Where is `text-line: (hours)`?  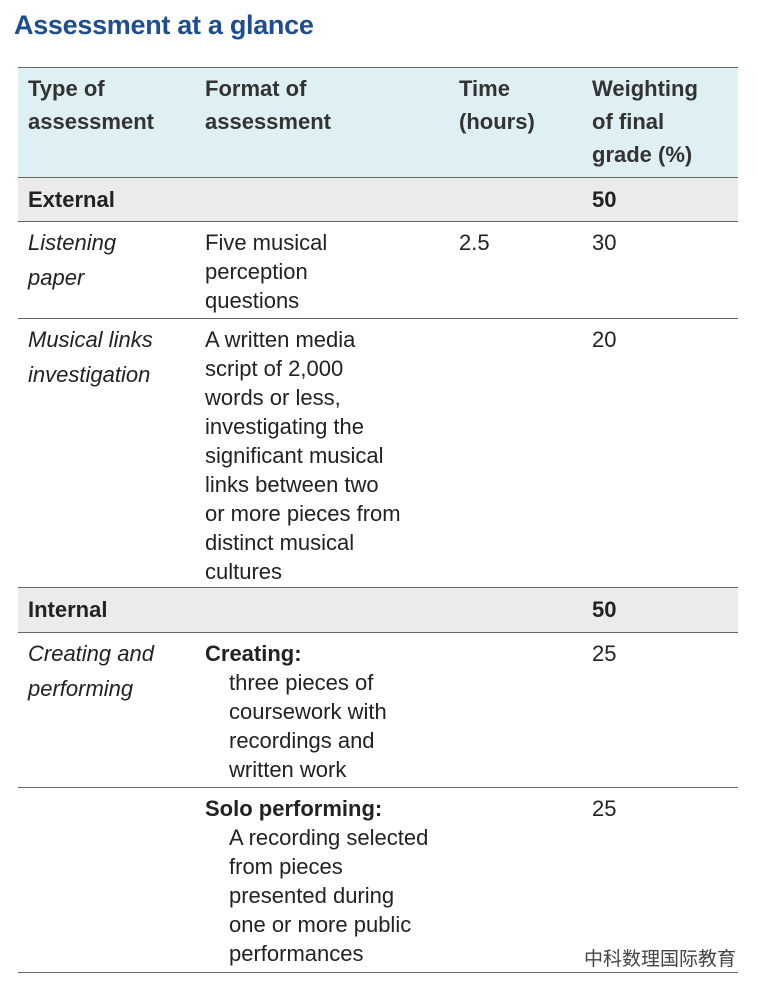
text-line: (hours) is located at coordinates (497, 121).